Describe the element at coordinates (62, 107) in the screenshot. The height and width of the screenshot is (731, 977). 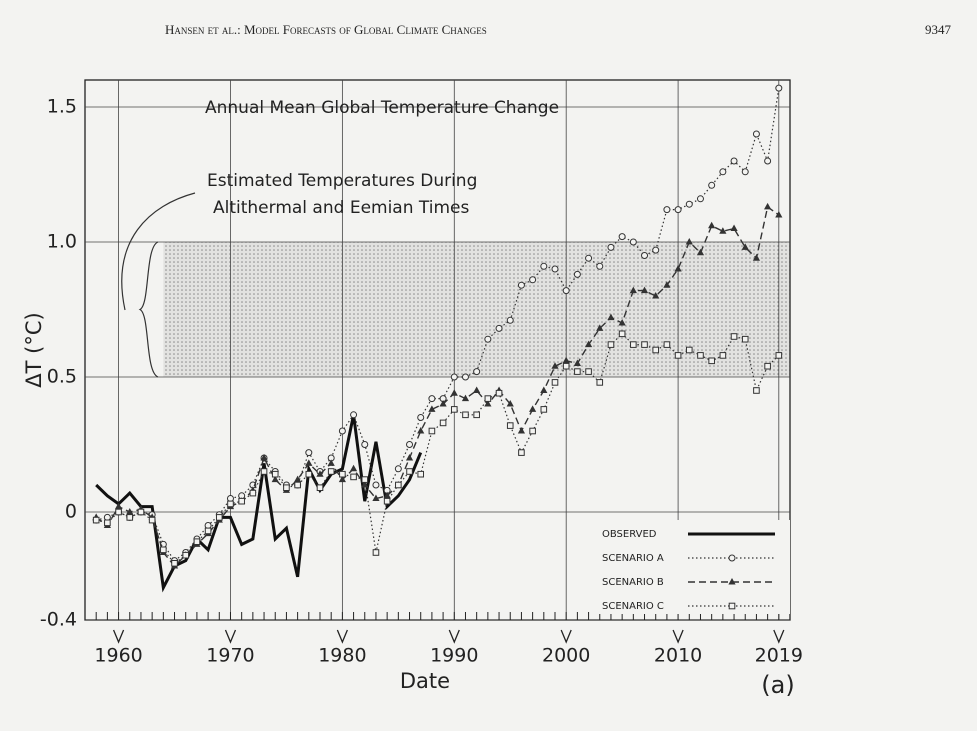
I see `y-tick-label: 1.5` at that location.